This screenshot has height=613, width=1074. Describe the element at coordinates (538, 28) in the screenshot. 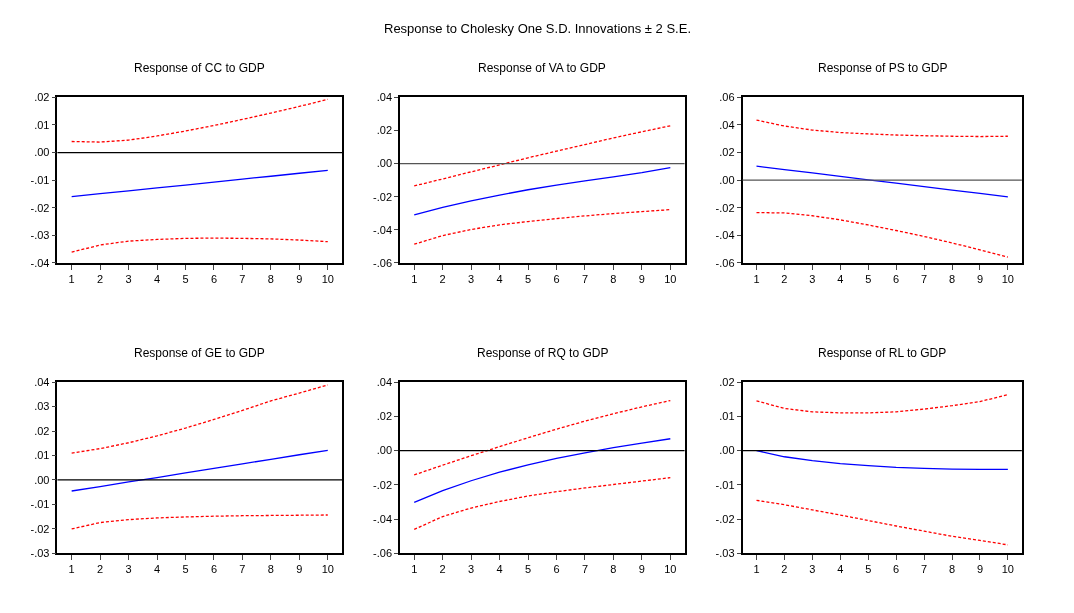

I see `text: Response to Cholesky One S.D. Innovations ± 2 S.E.` at that location.